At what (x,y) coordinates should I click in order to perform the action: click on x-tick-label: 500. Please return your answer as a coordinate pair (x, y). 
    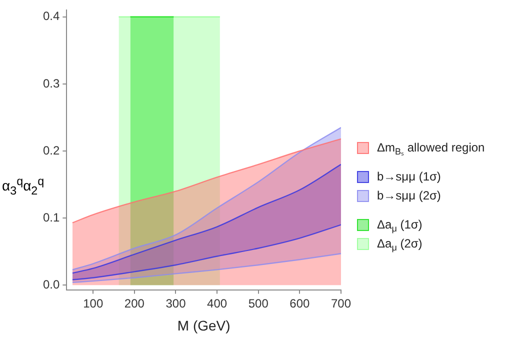
    Looking at the image, I should click on (258, 303).